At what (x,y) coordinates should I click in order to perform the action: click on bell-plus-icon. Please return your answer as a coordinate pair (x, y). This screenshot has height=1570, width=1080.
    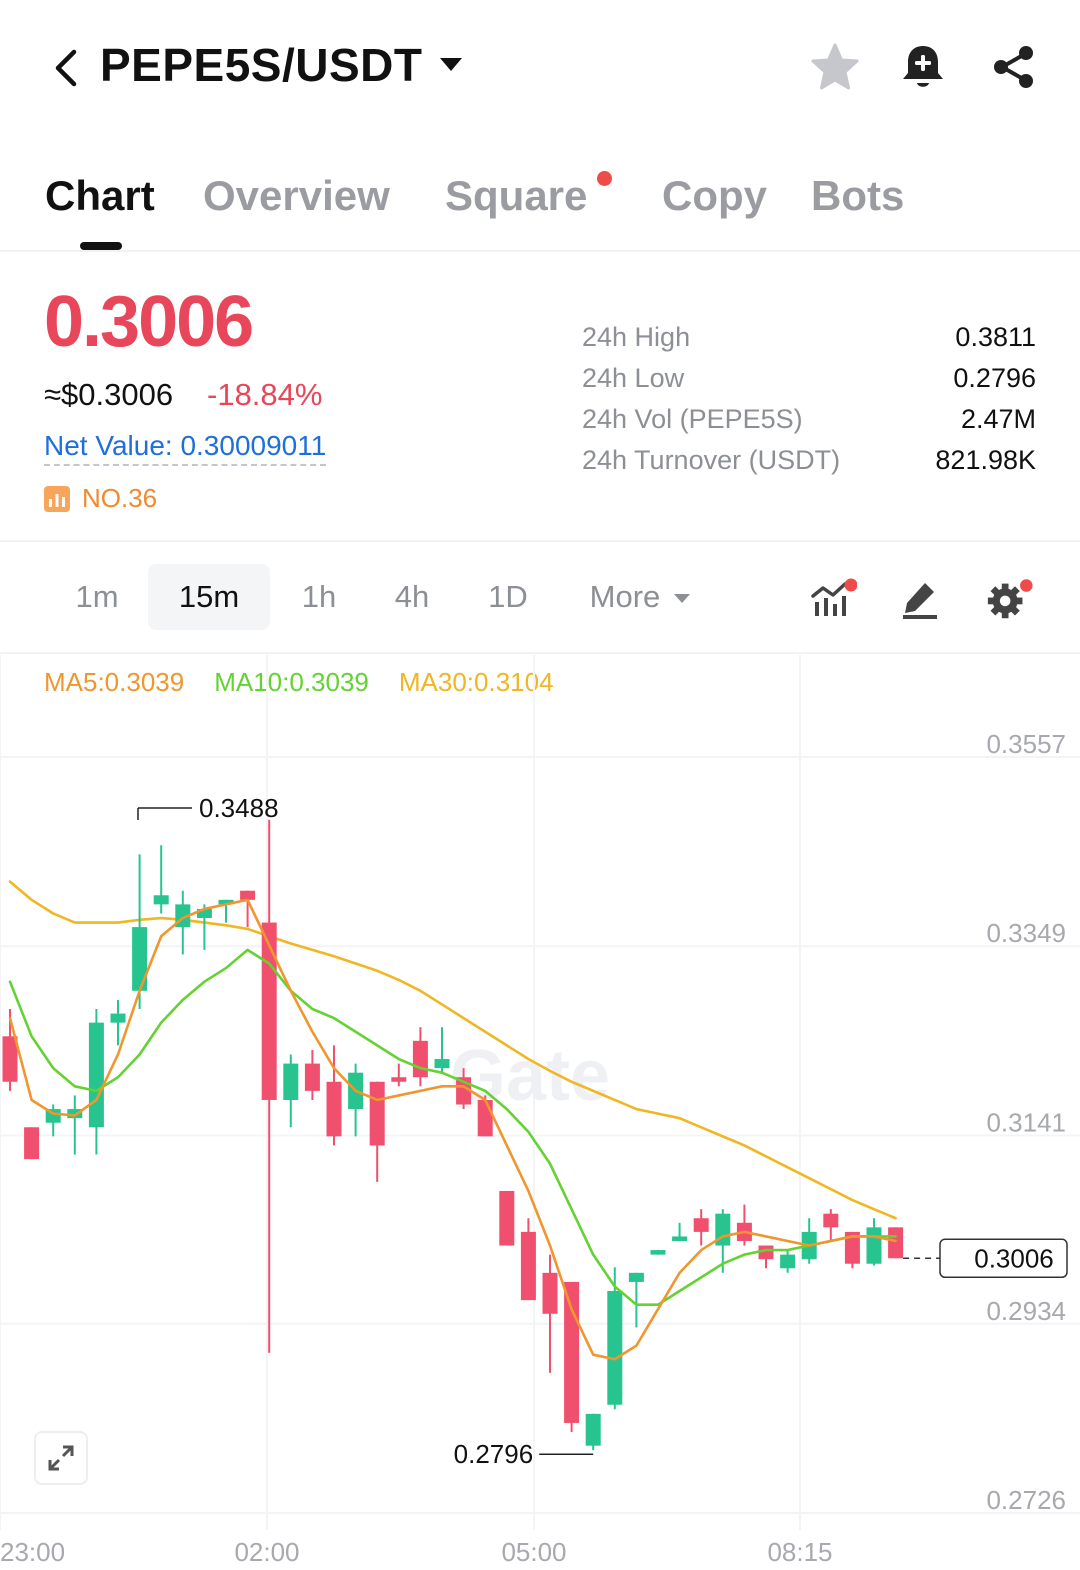
    Looking at the image, I should click on (923, 66).